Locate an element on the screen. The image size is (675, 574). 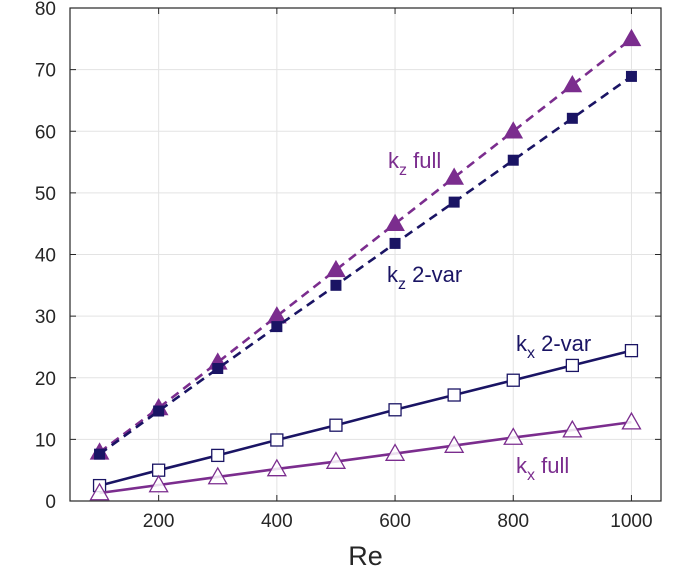
annotation-kz_2var: kz 2-var is located at coordinates (424, 277).